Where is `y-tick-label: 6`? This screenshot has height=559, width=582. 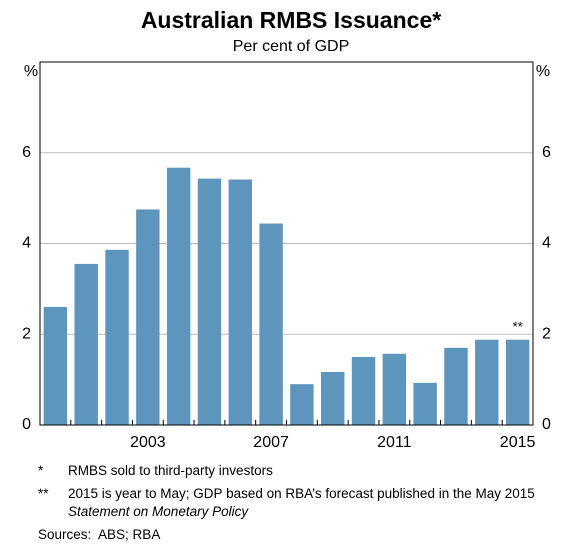 y-tick-label: 6 is located at coordinates (26, 152).